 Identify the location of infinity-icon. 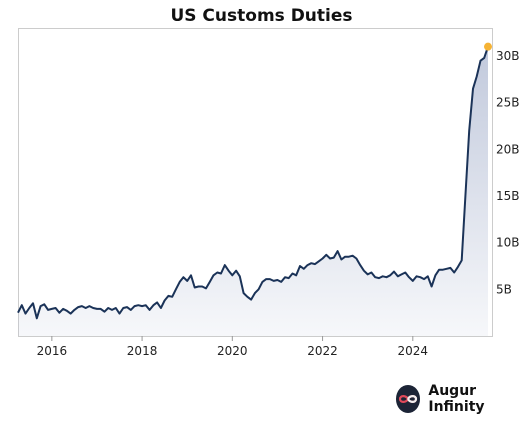
(408, 399).